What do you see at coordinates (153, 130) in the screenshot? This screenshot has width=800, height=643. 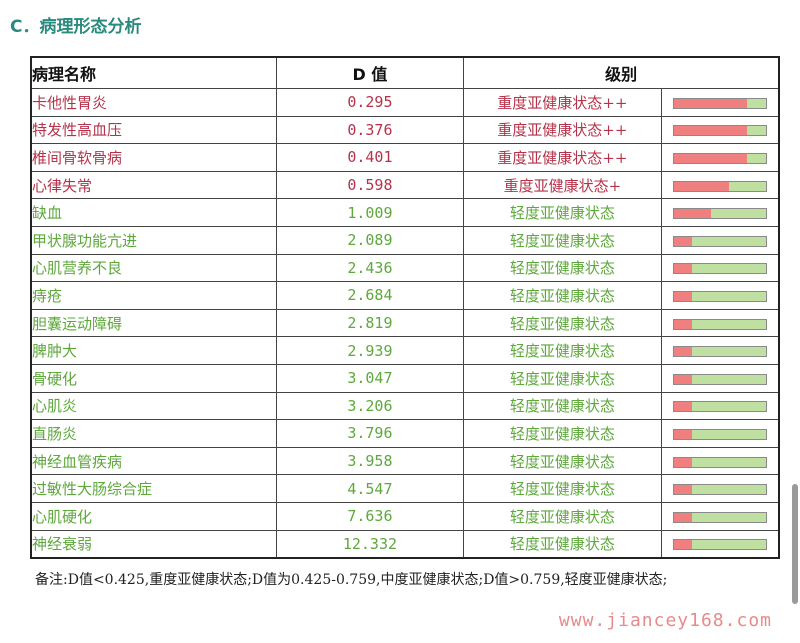 I see `pathology-name: 特发性高血压` at bounding box center [153, 130].